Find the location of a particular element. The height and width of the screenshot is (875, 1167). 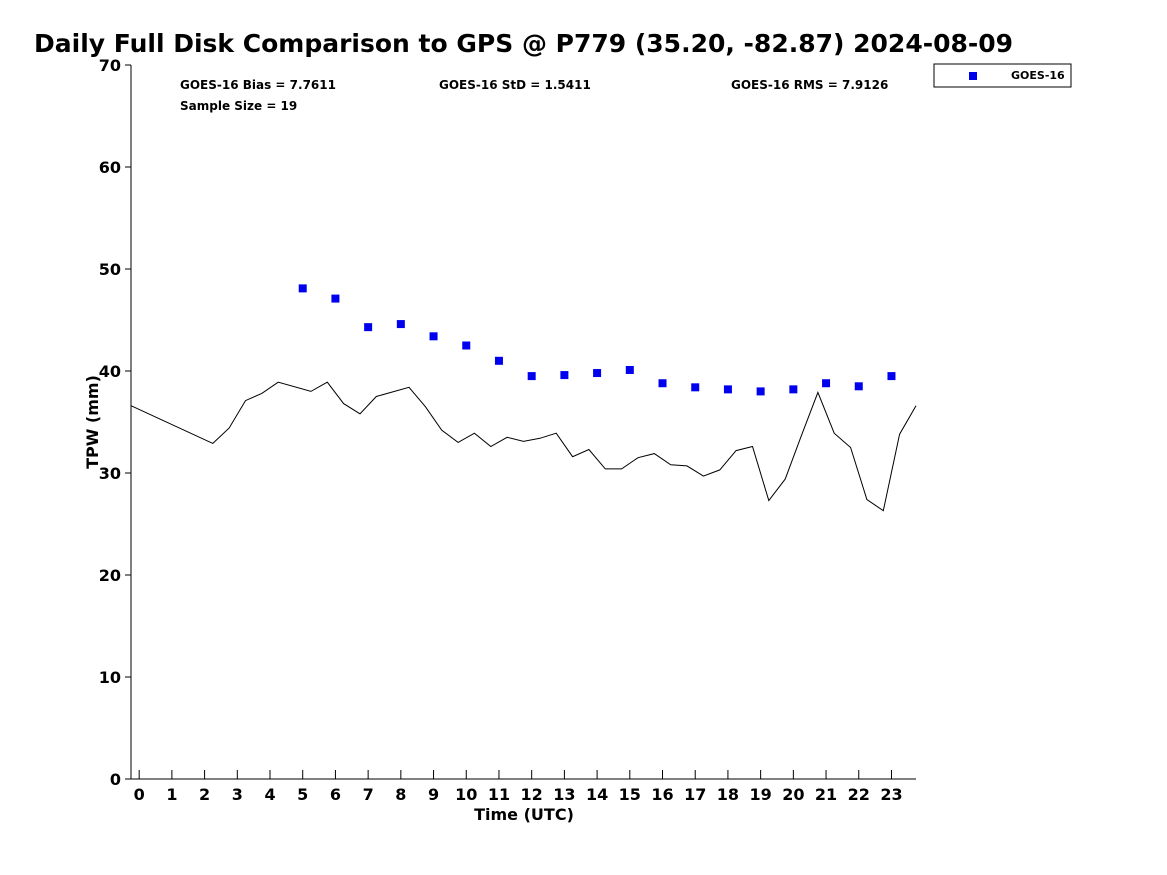

x-axis-ticks: 0 1 2 3 4 5 6 7 8 9 10 11 12 13 14 15 16 17 18 19 20 21 22 23 is located at coordinates (518, 787).